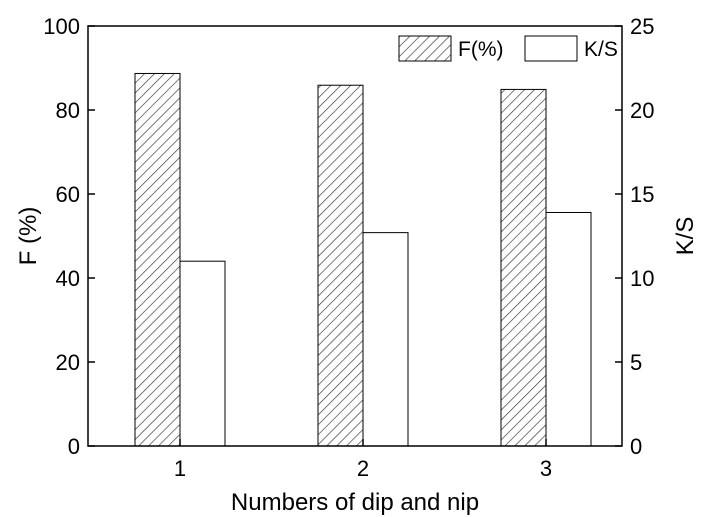 The width and height of the screenshot is (710, 517). I want to click on right-y-tick-label: 0, so click(636, 446).